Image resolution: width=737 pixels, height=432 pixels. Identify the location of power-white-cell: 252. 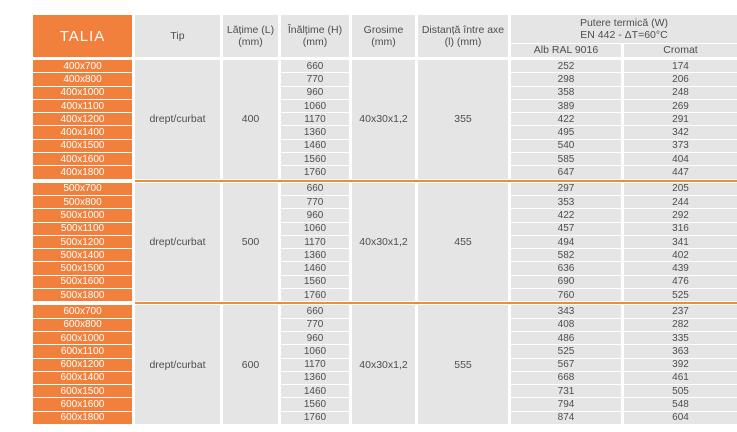
(566, 66).